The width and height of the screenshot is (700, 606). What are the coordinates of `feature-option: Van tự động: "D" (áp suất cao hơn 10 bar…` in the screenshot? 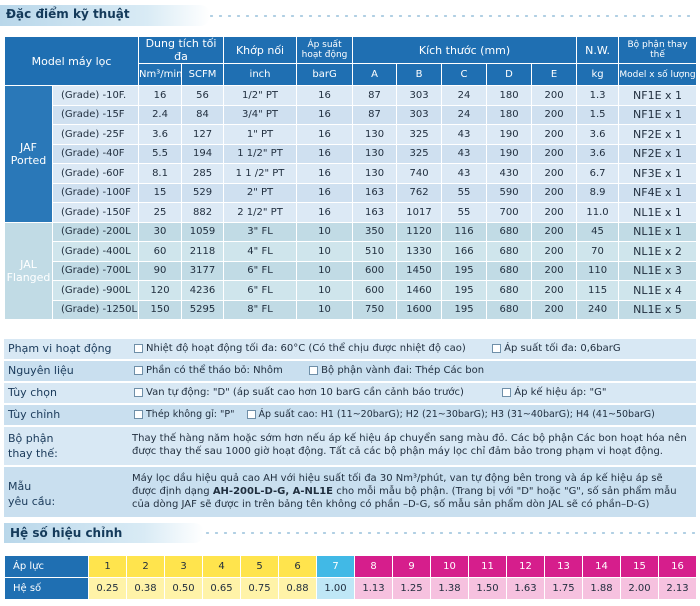 It's located at (305, 392).